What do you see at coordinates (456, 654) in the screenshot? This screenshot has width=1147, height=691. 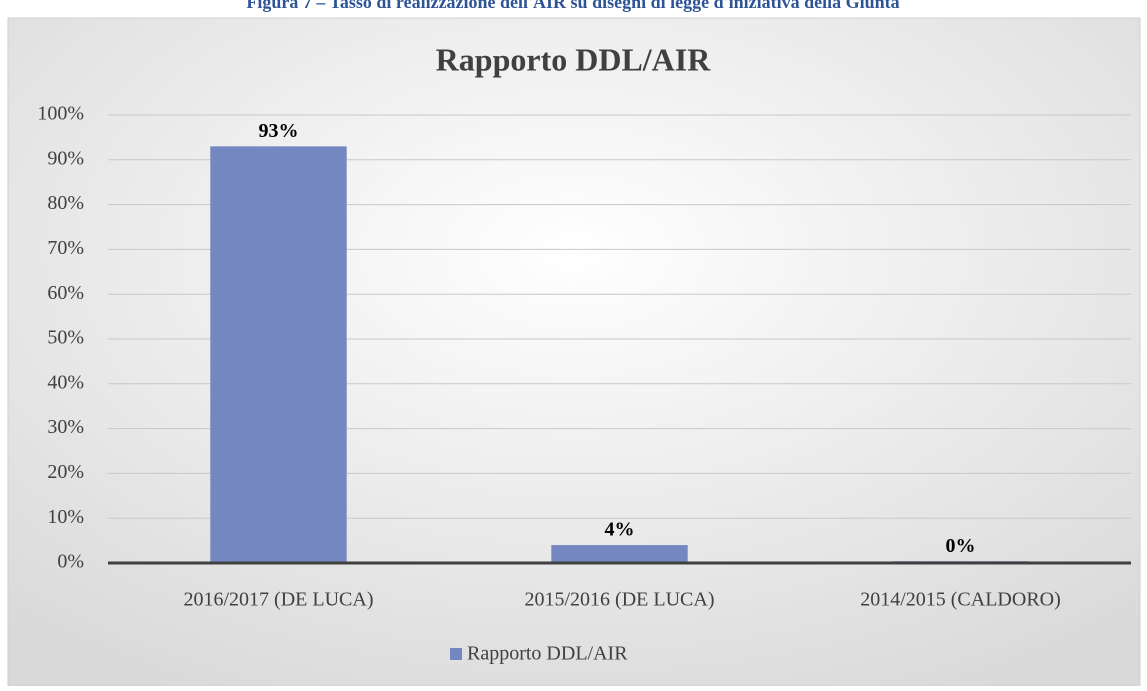 I see `legend-swatch` at bounding box center [456, 654].